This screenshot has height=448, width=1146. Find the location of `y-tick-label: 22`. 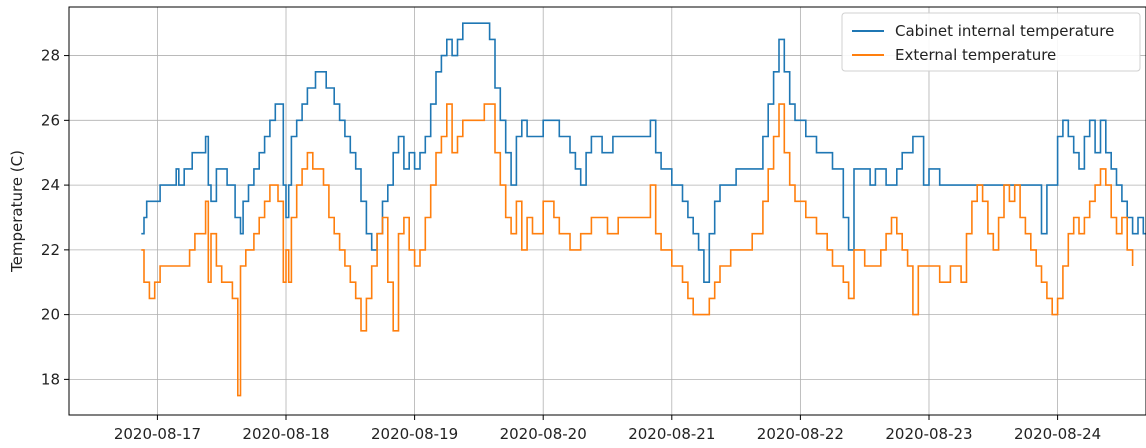

y-tick-label: 22 is located at coordinates (50, 250).